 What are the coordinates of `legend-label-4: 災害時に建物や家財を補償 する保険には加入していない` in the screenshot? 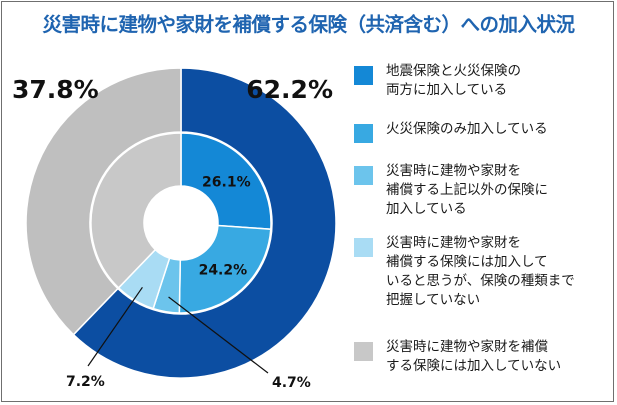 It's located at (474, 356).